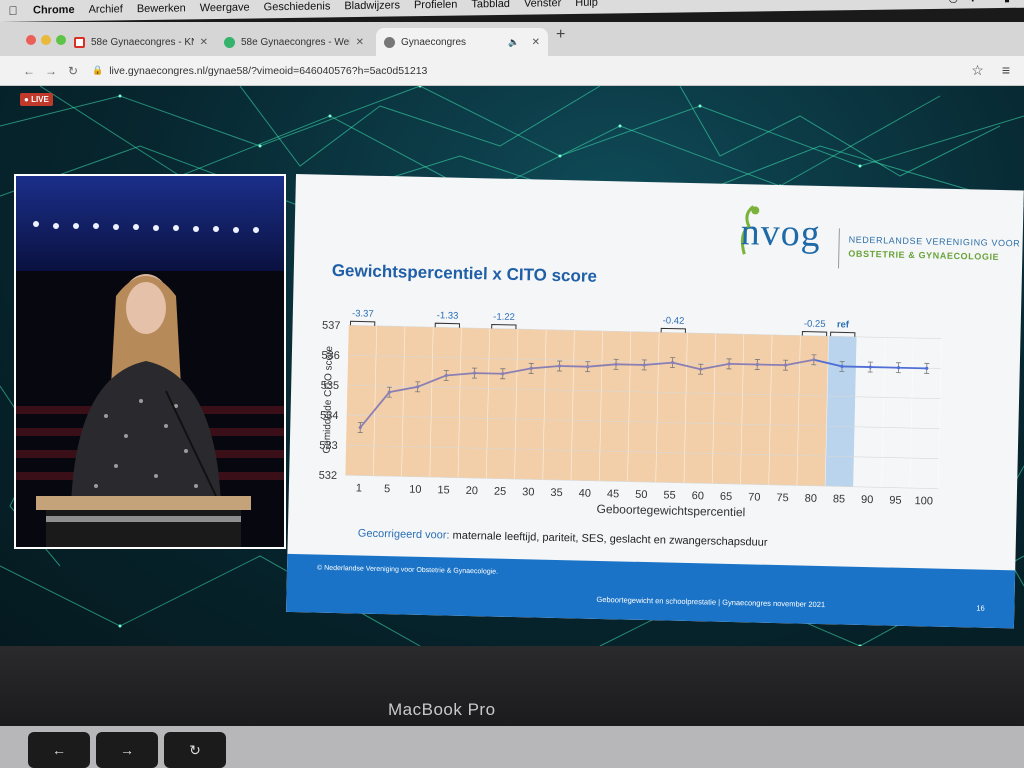 The image size is (1024, 768). What do you see at coordinates (329, 416) in the screenshot?
I see `y-tick-label: 534` at bounding box center [329, 416].